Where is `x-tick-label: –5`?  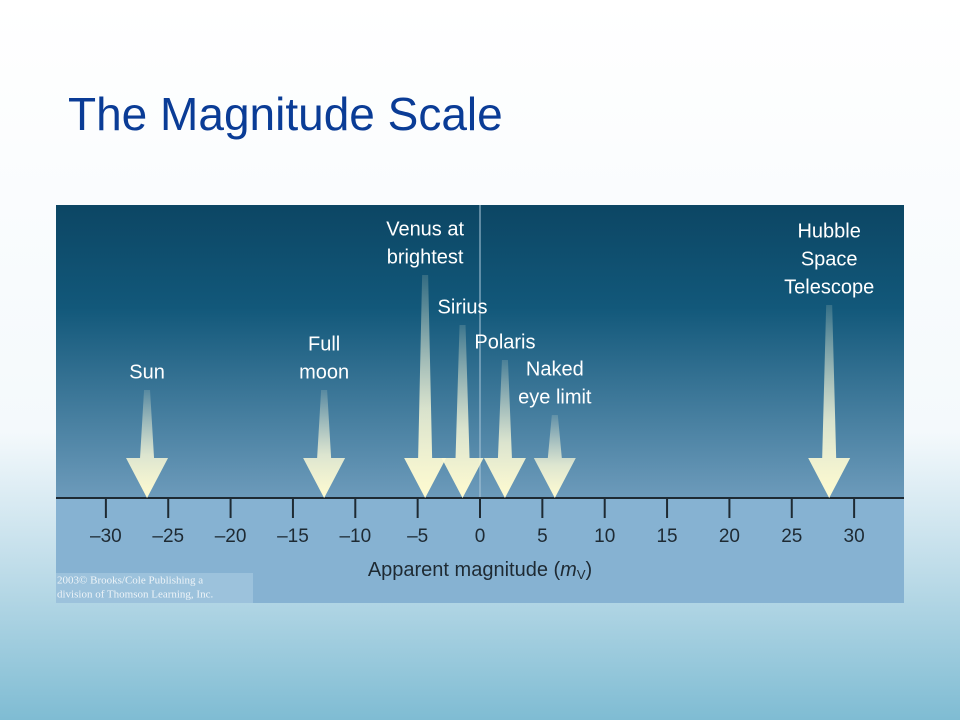
x-tick-label: –5 is located at coordinates (417, 536).